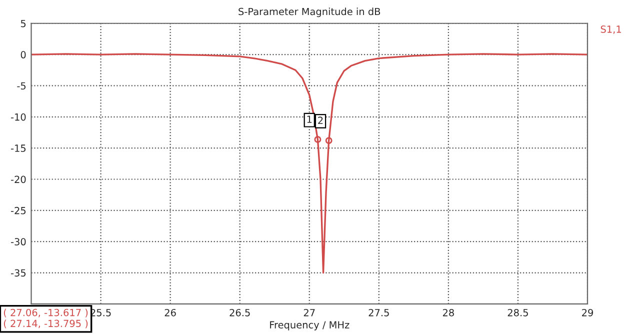 Image resolution: width=625 pixels, height=334 pixels. What do you see at coordinates (18, 117) in the screenshot?
I see `y-tick-label: -10` at bounding box center [18, 117].